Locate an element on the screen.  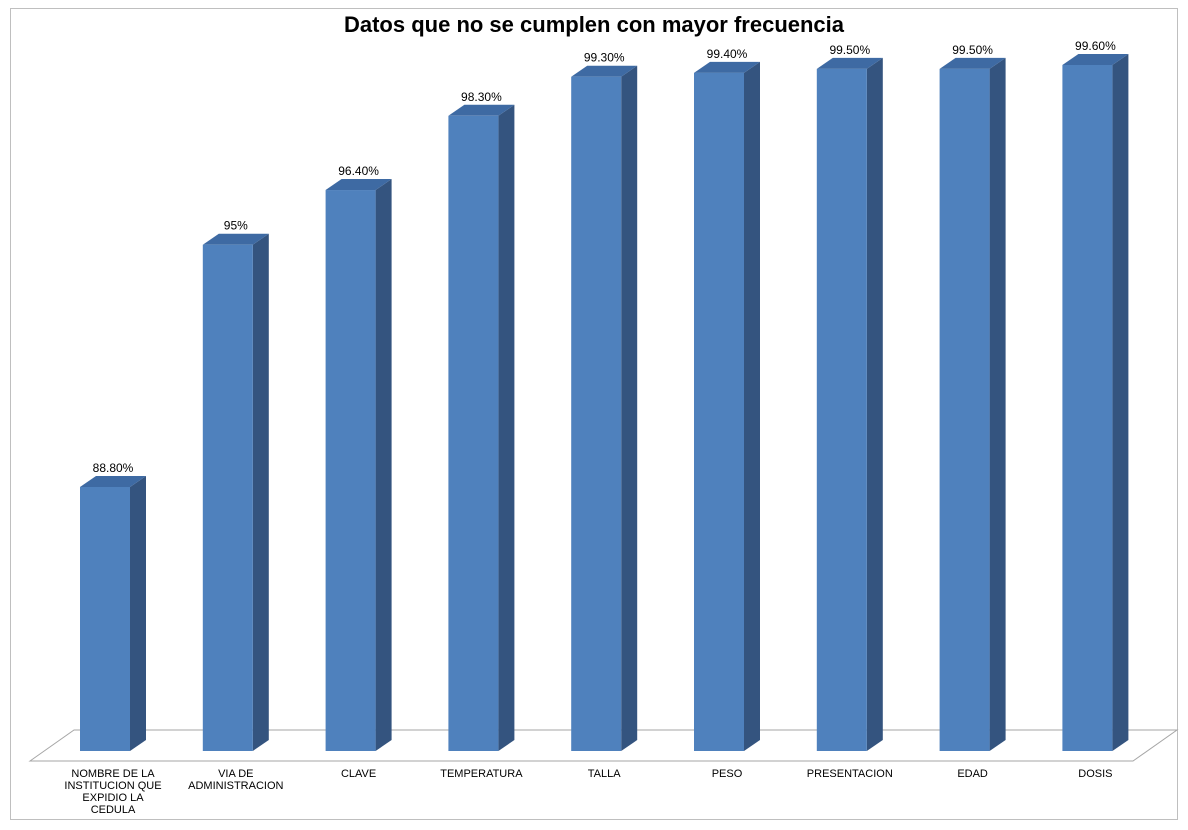
category-label-line: PESO is located at coordinates (727, 774).